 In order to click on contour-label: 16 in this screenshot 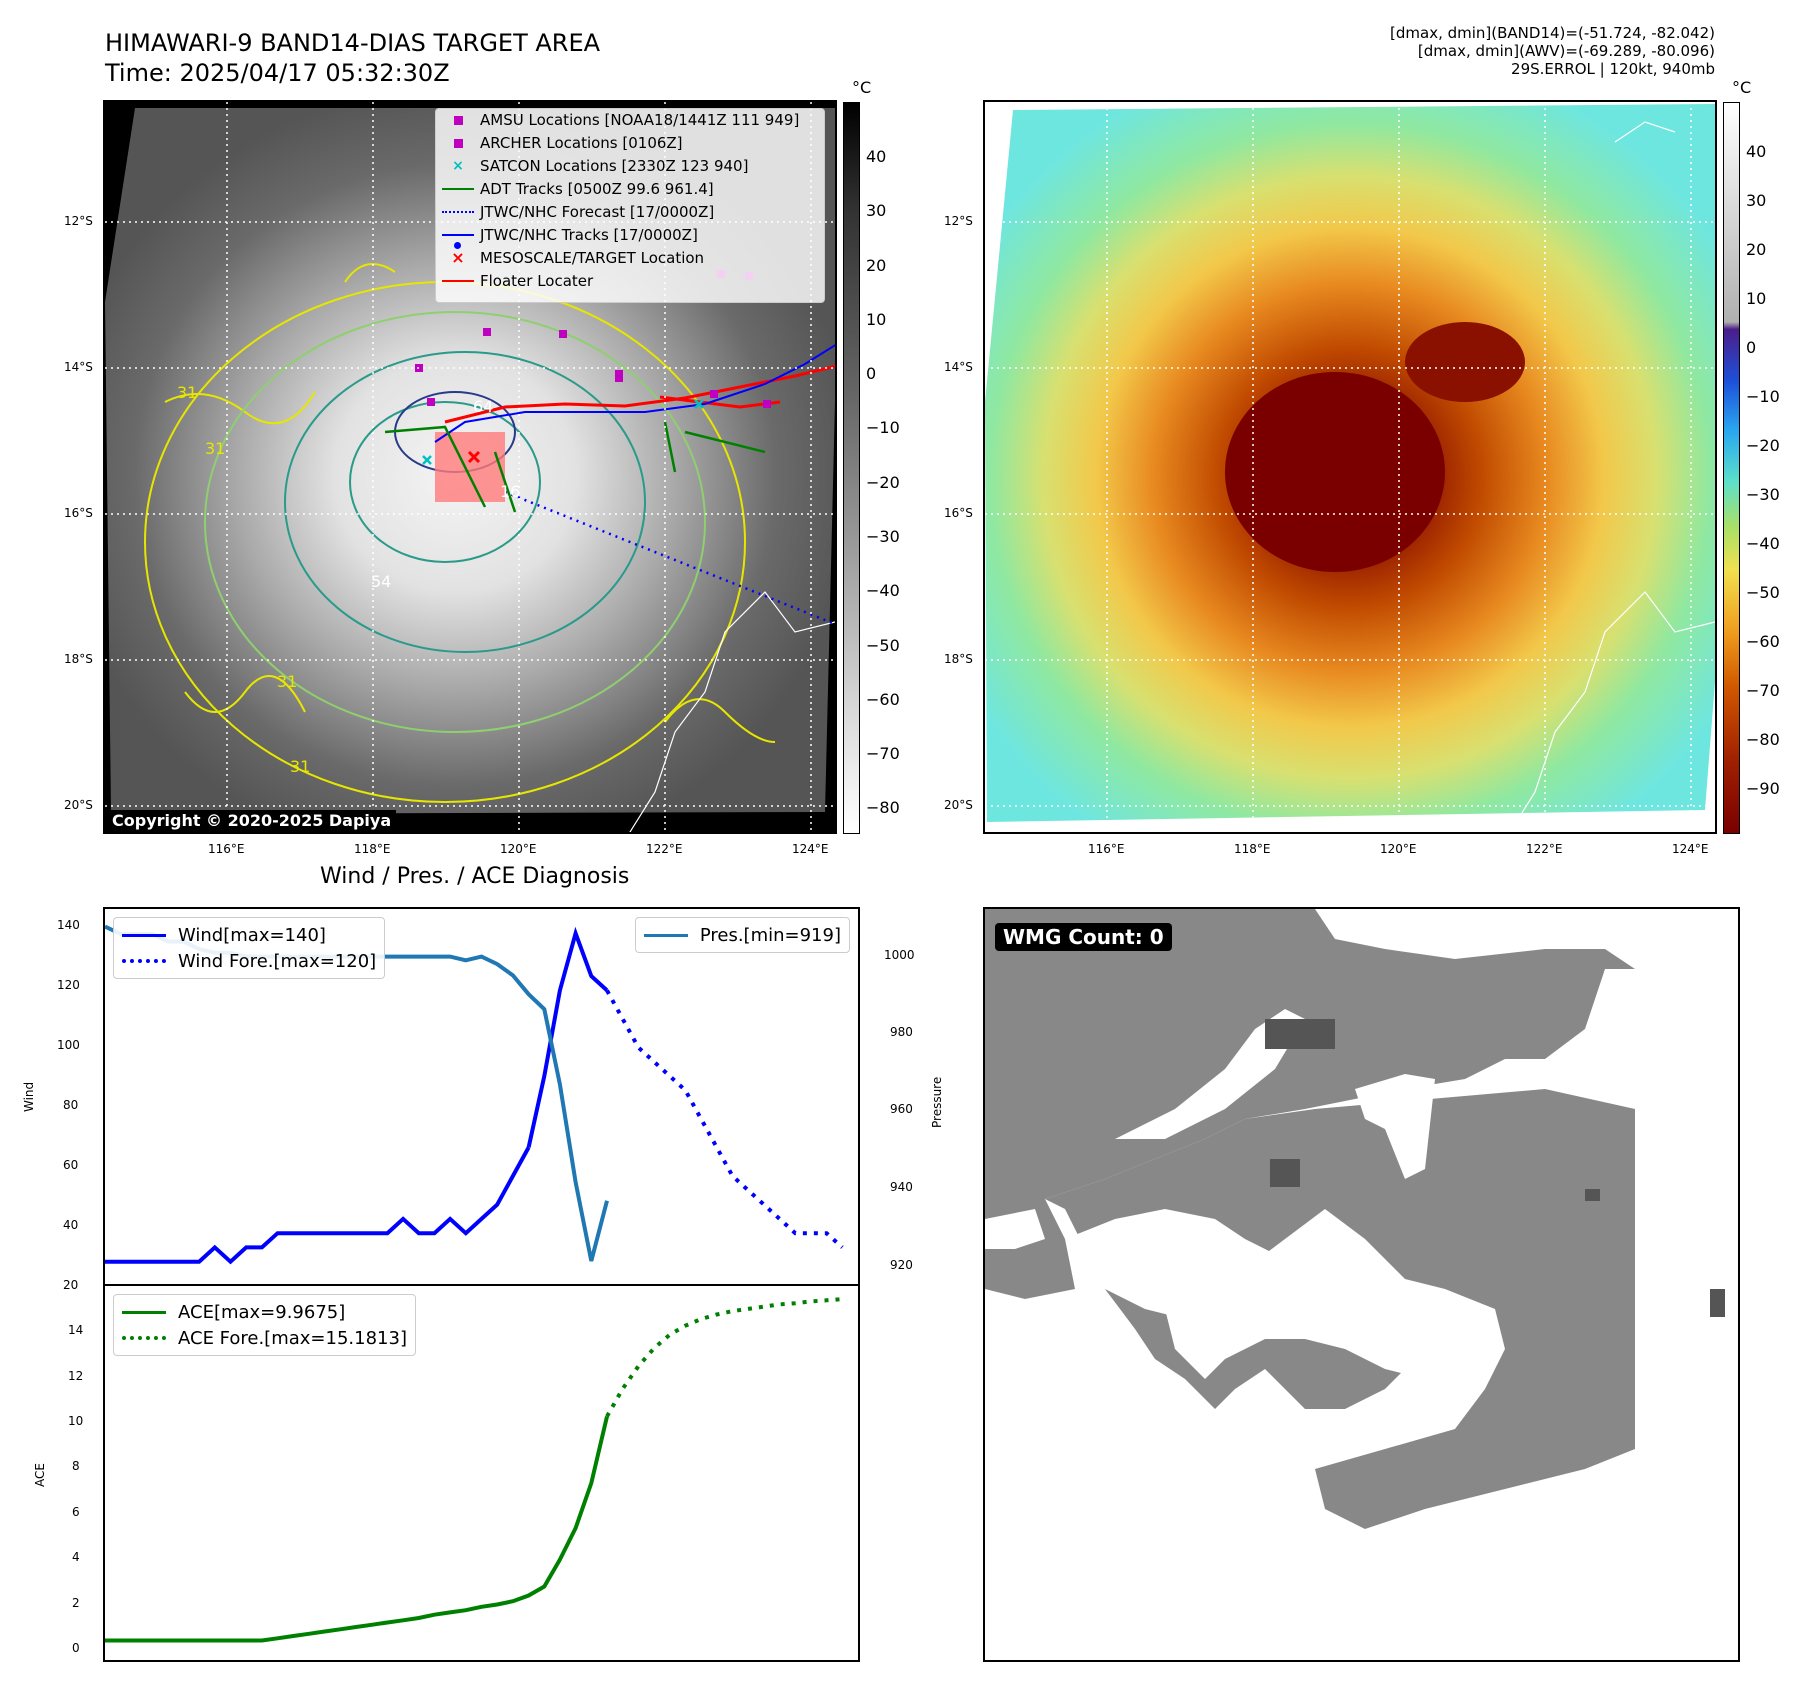, I will do `click(510, 491)`.